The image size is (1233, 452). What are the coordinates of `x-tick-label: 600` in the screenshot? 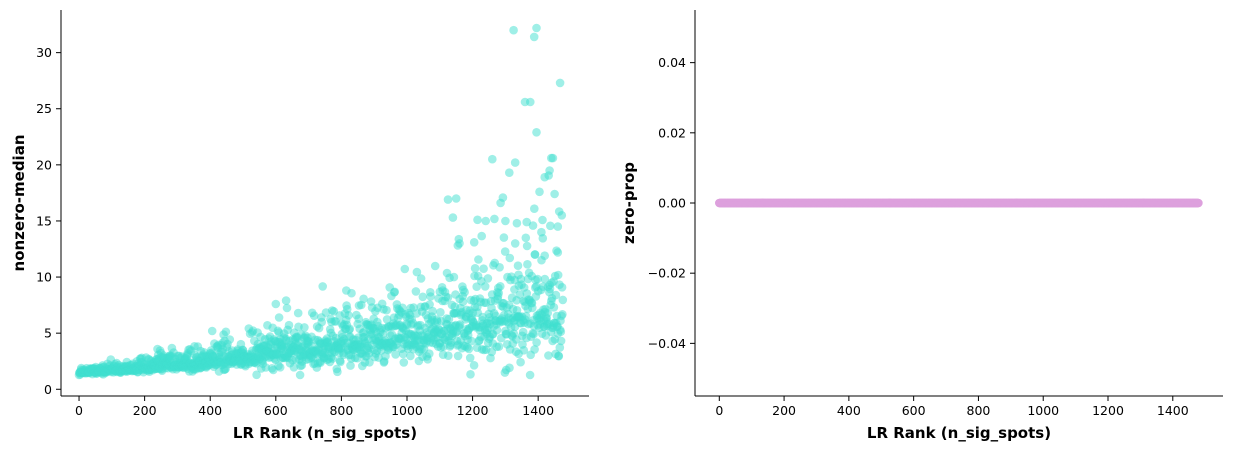 It's located at (276, 410).